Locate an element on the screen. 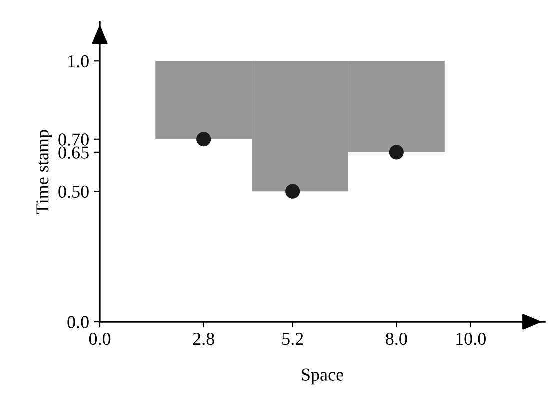 This screenshot has height=419, width=552. x-tick-label: 2.8 is located at coordinates (203, 339).